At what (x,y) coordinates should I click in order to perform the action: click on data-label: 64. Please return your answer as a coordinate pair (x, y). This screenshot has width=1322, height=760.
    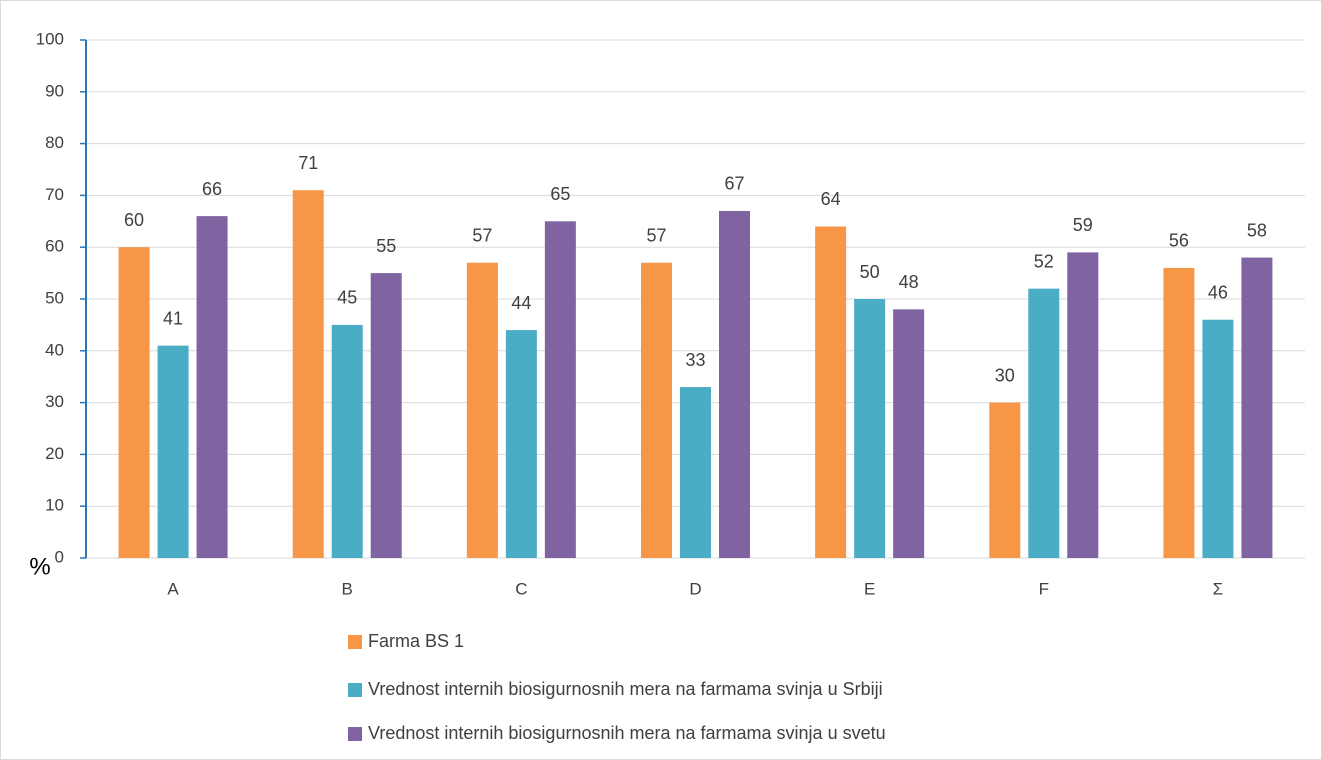
    Looking at the image, I should click on (831, 199).